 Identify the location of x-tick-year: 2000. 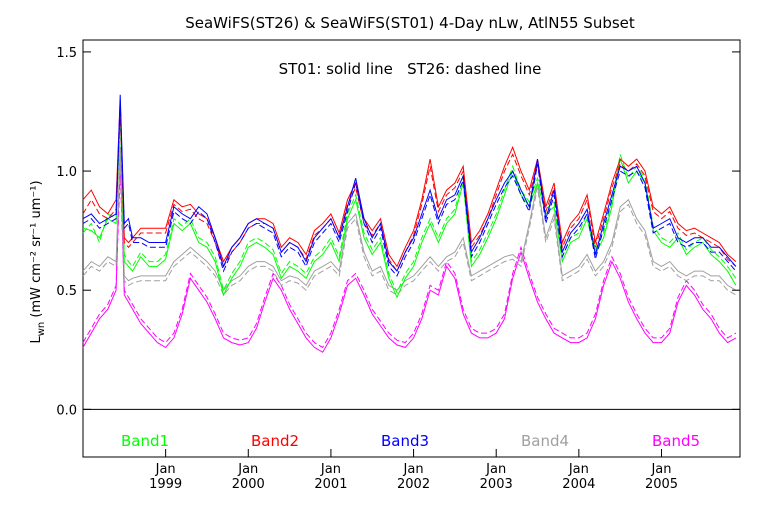
(248, 484).